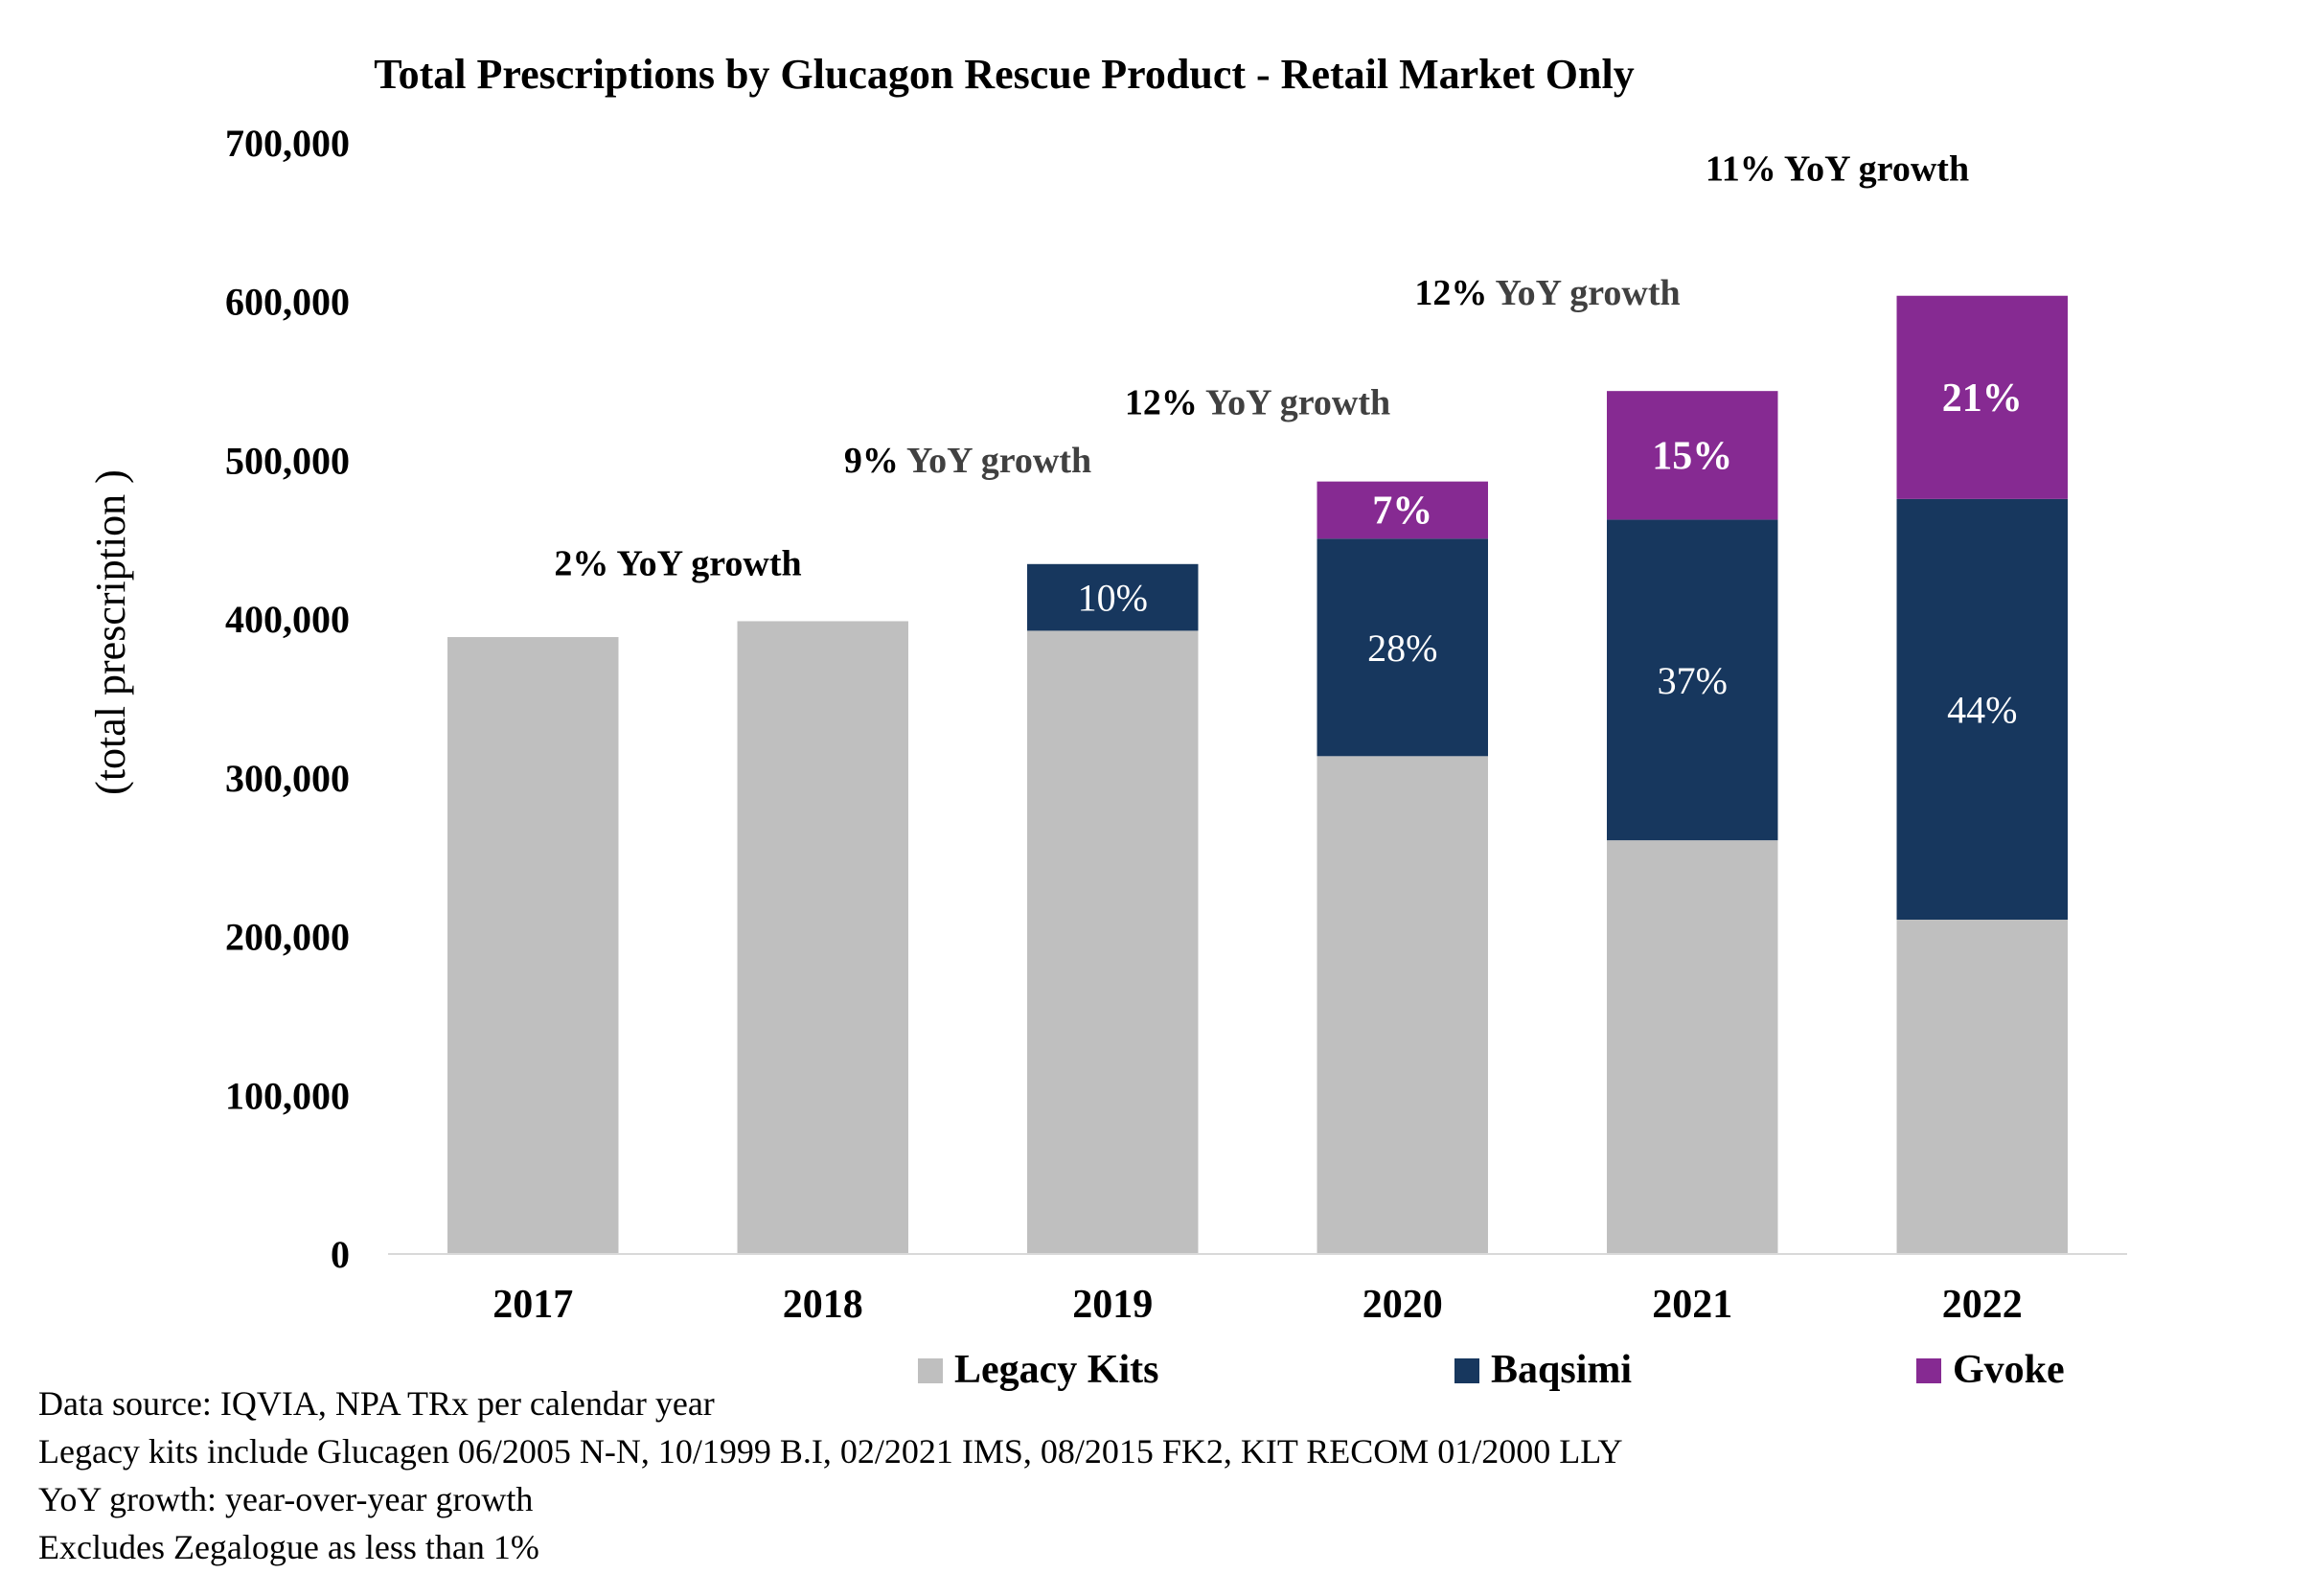  I want to click on segment-label-gvoke-2022: 21%, so click(1983, 398).